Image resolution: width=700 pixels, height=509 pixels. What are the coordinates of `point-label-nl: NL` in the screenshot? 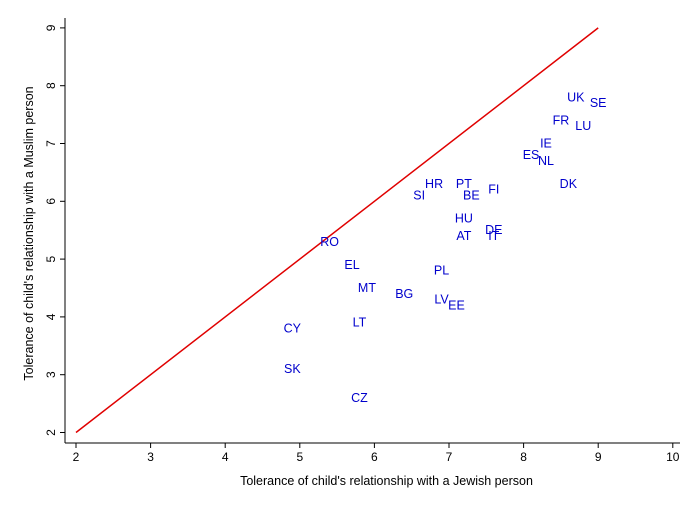 It's located at (546, 161).